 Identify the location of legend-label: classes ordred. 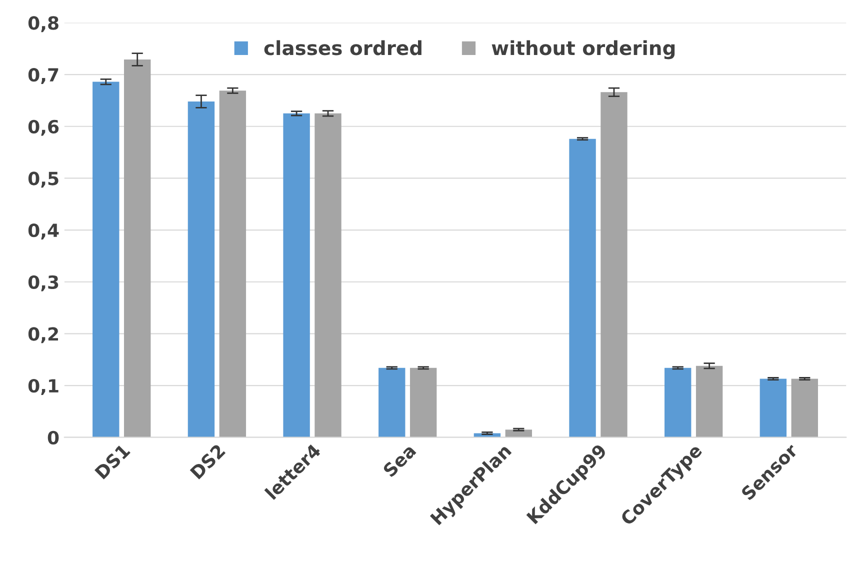
(343, 48).